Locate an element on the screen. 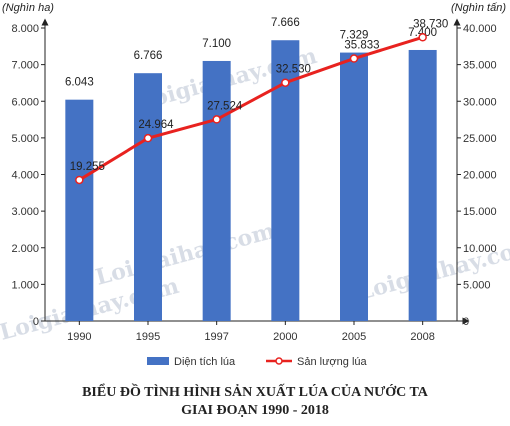 This screenshot has width=510, height=426. right-tick-label: 40.000 is located at coordinates (480, 29).